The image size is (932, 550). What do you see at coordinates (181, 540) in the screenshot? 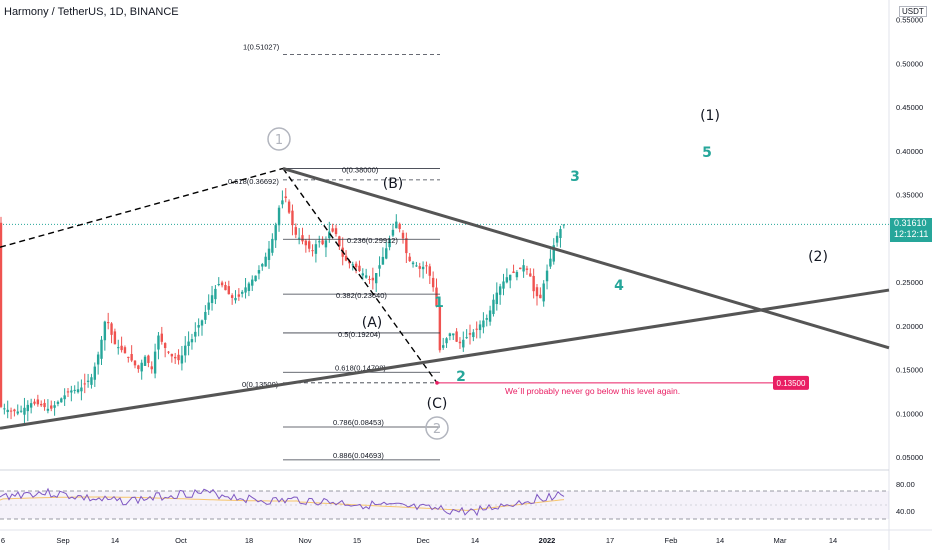
I see `time-tick-3: Oct` at bounding box center [181, 540].